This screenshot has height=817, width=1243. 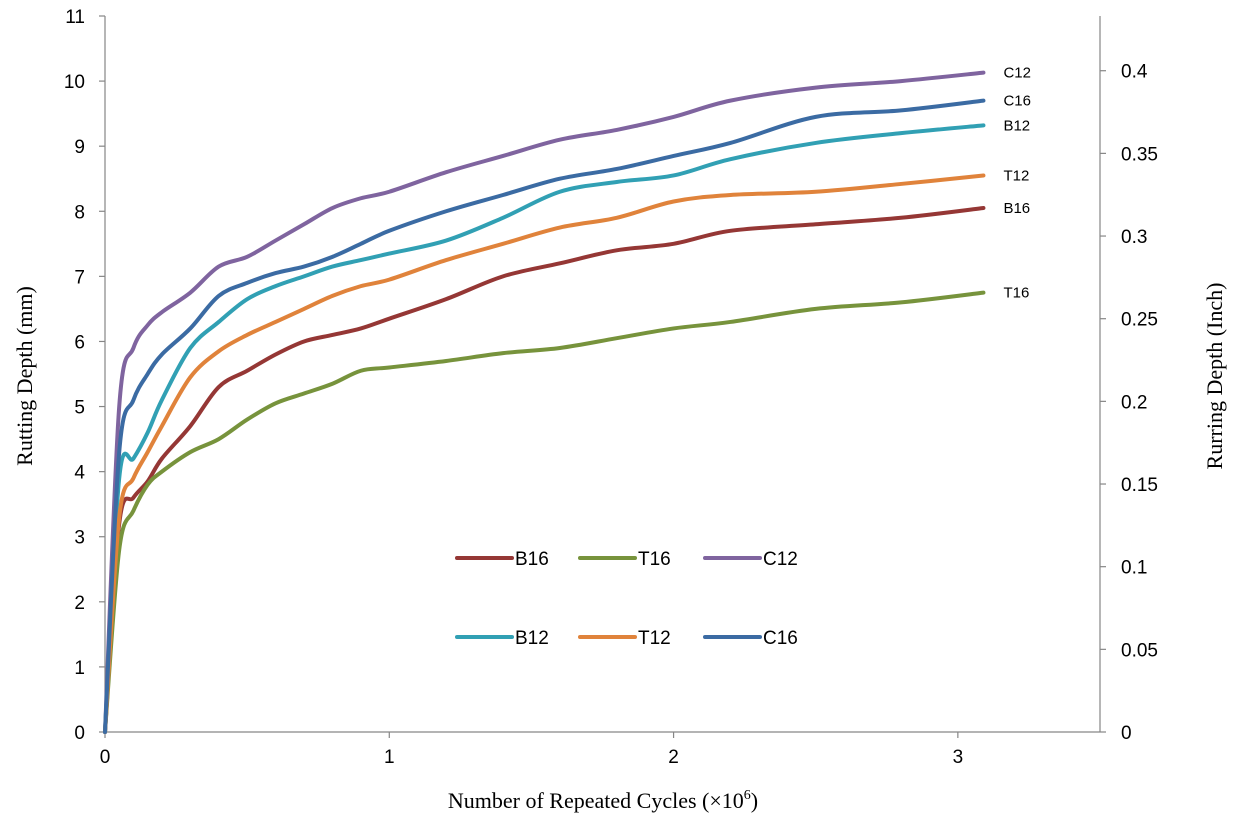 What do you see at coordinates (1017, 73) in the screenshot?
I see `end-label-c12: C12` at bounding box center [1017, 73].